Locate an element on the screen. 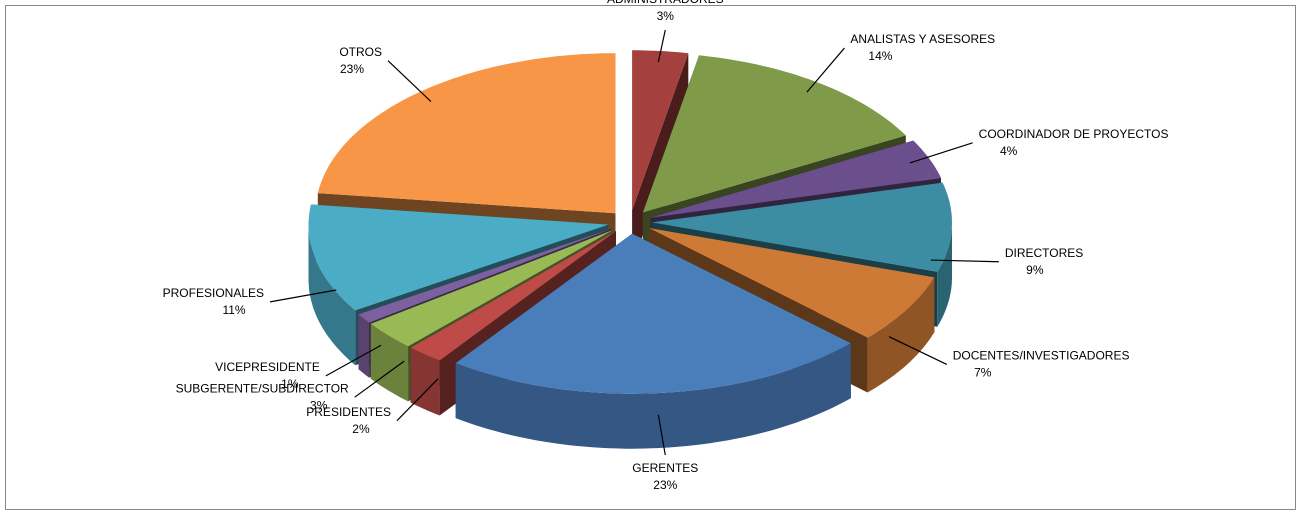 This screenshot has height=516, width=1302. slice-label: ANALISTAS Y ASESORES is located at coordinates (922, 39).